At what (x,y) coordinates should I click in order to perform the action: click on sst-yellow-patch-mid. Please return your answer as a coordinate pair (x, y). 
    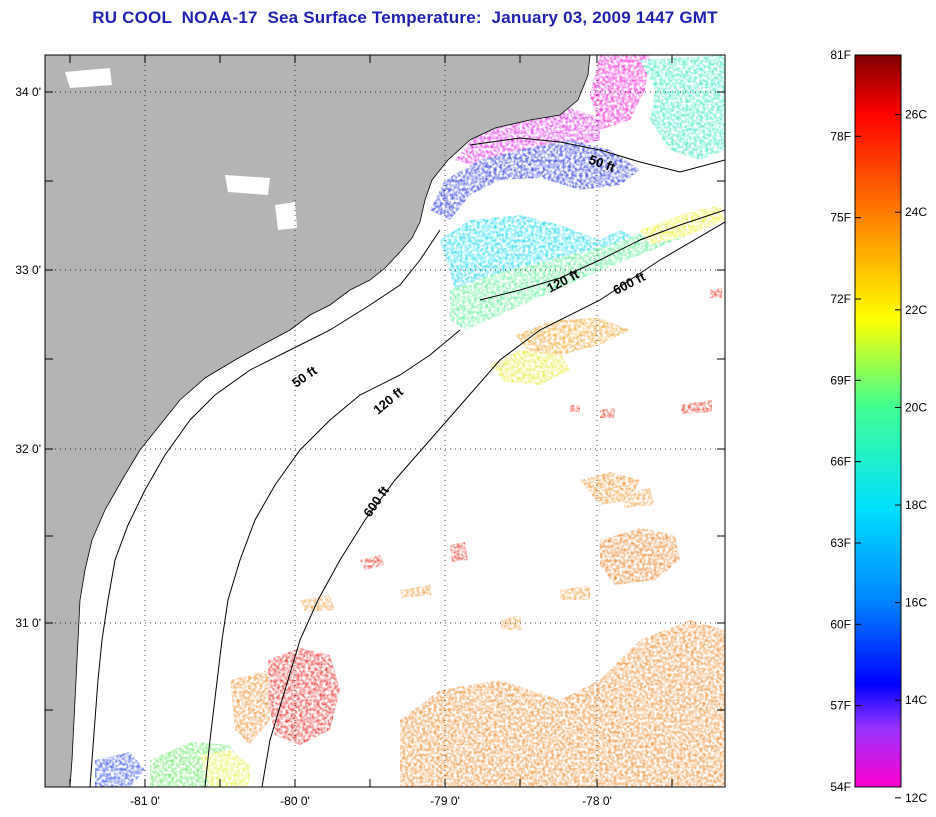
    Looking at the image, I should click on (530, 367).